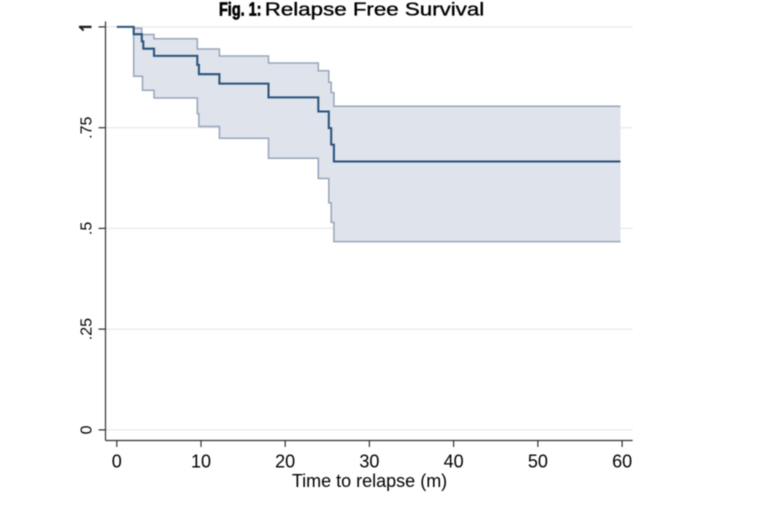 This screenshot has height=506, width=759. I want to click on svg-text: 50, so click(538, 462).